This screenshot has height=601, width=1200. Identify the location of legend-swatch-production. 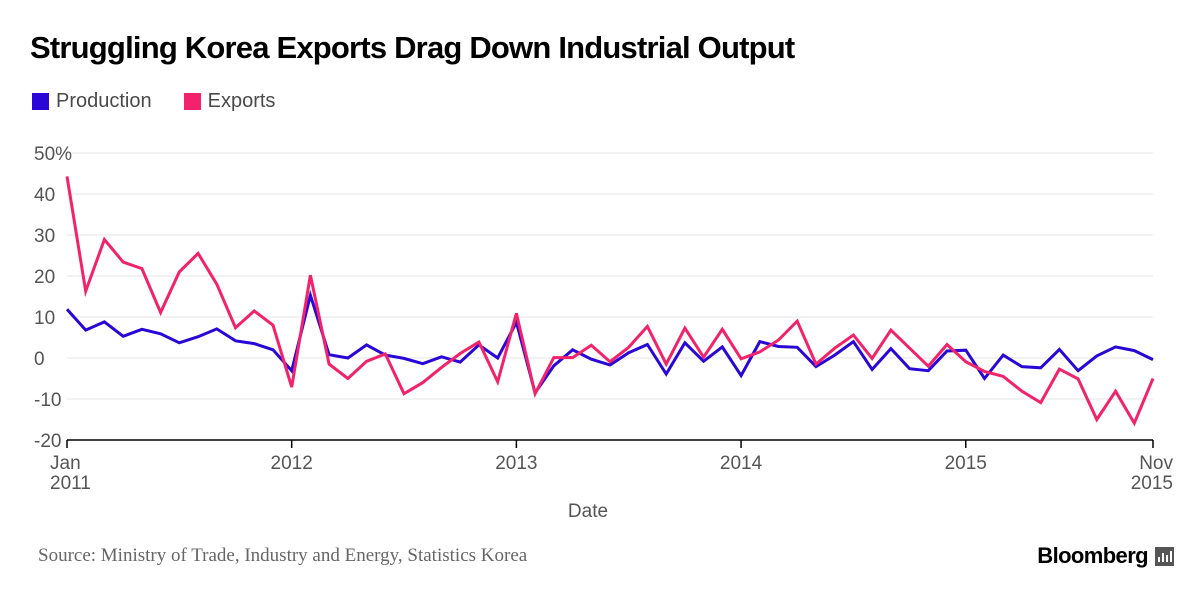
(40, 101).